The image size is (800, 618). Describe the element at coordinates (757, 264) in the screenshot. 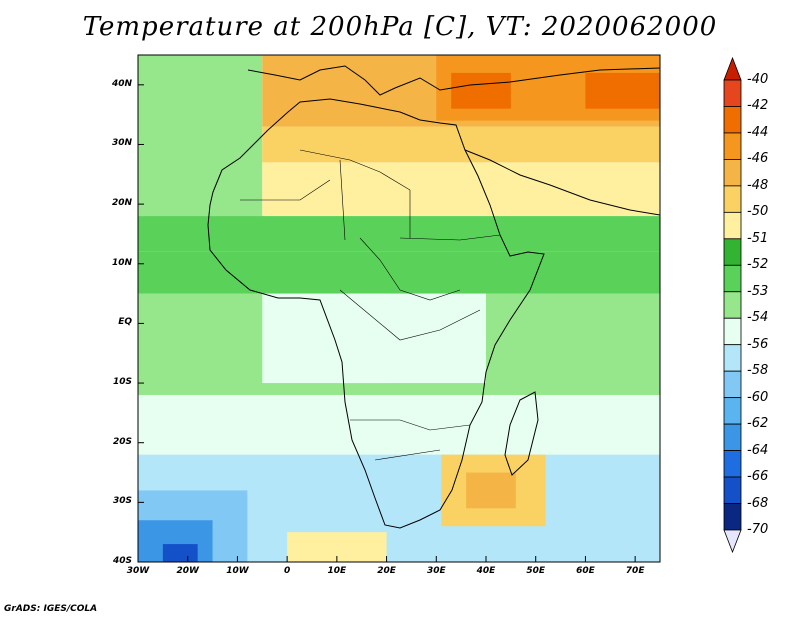

I see `colorbar-label: -52` at that location.